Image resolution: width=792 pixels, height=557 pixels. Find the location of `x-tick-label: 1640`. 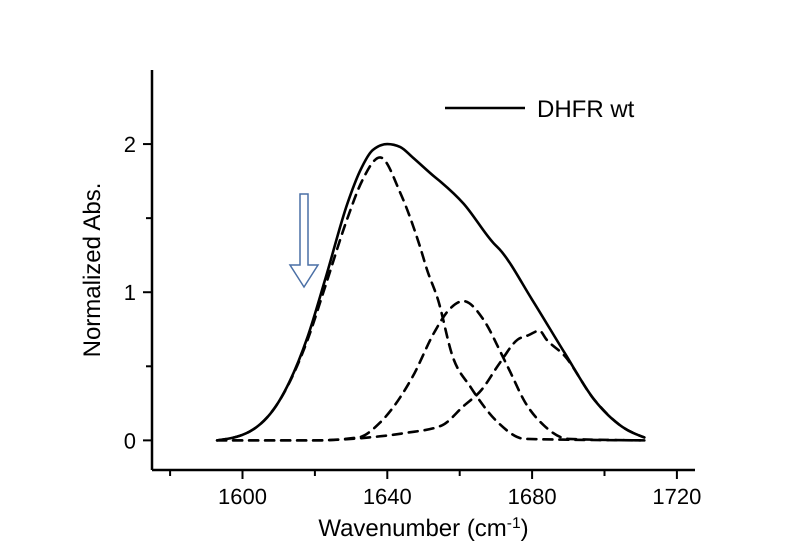

x-tick-label: 1640 is located at coordinates (387, 496).